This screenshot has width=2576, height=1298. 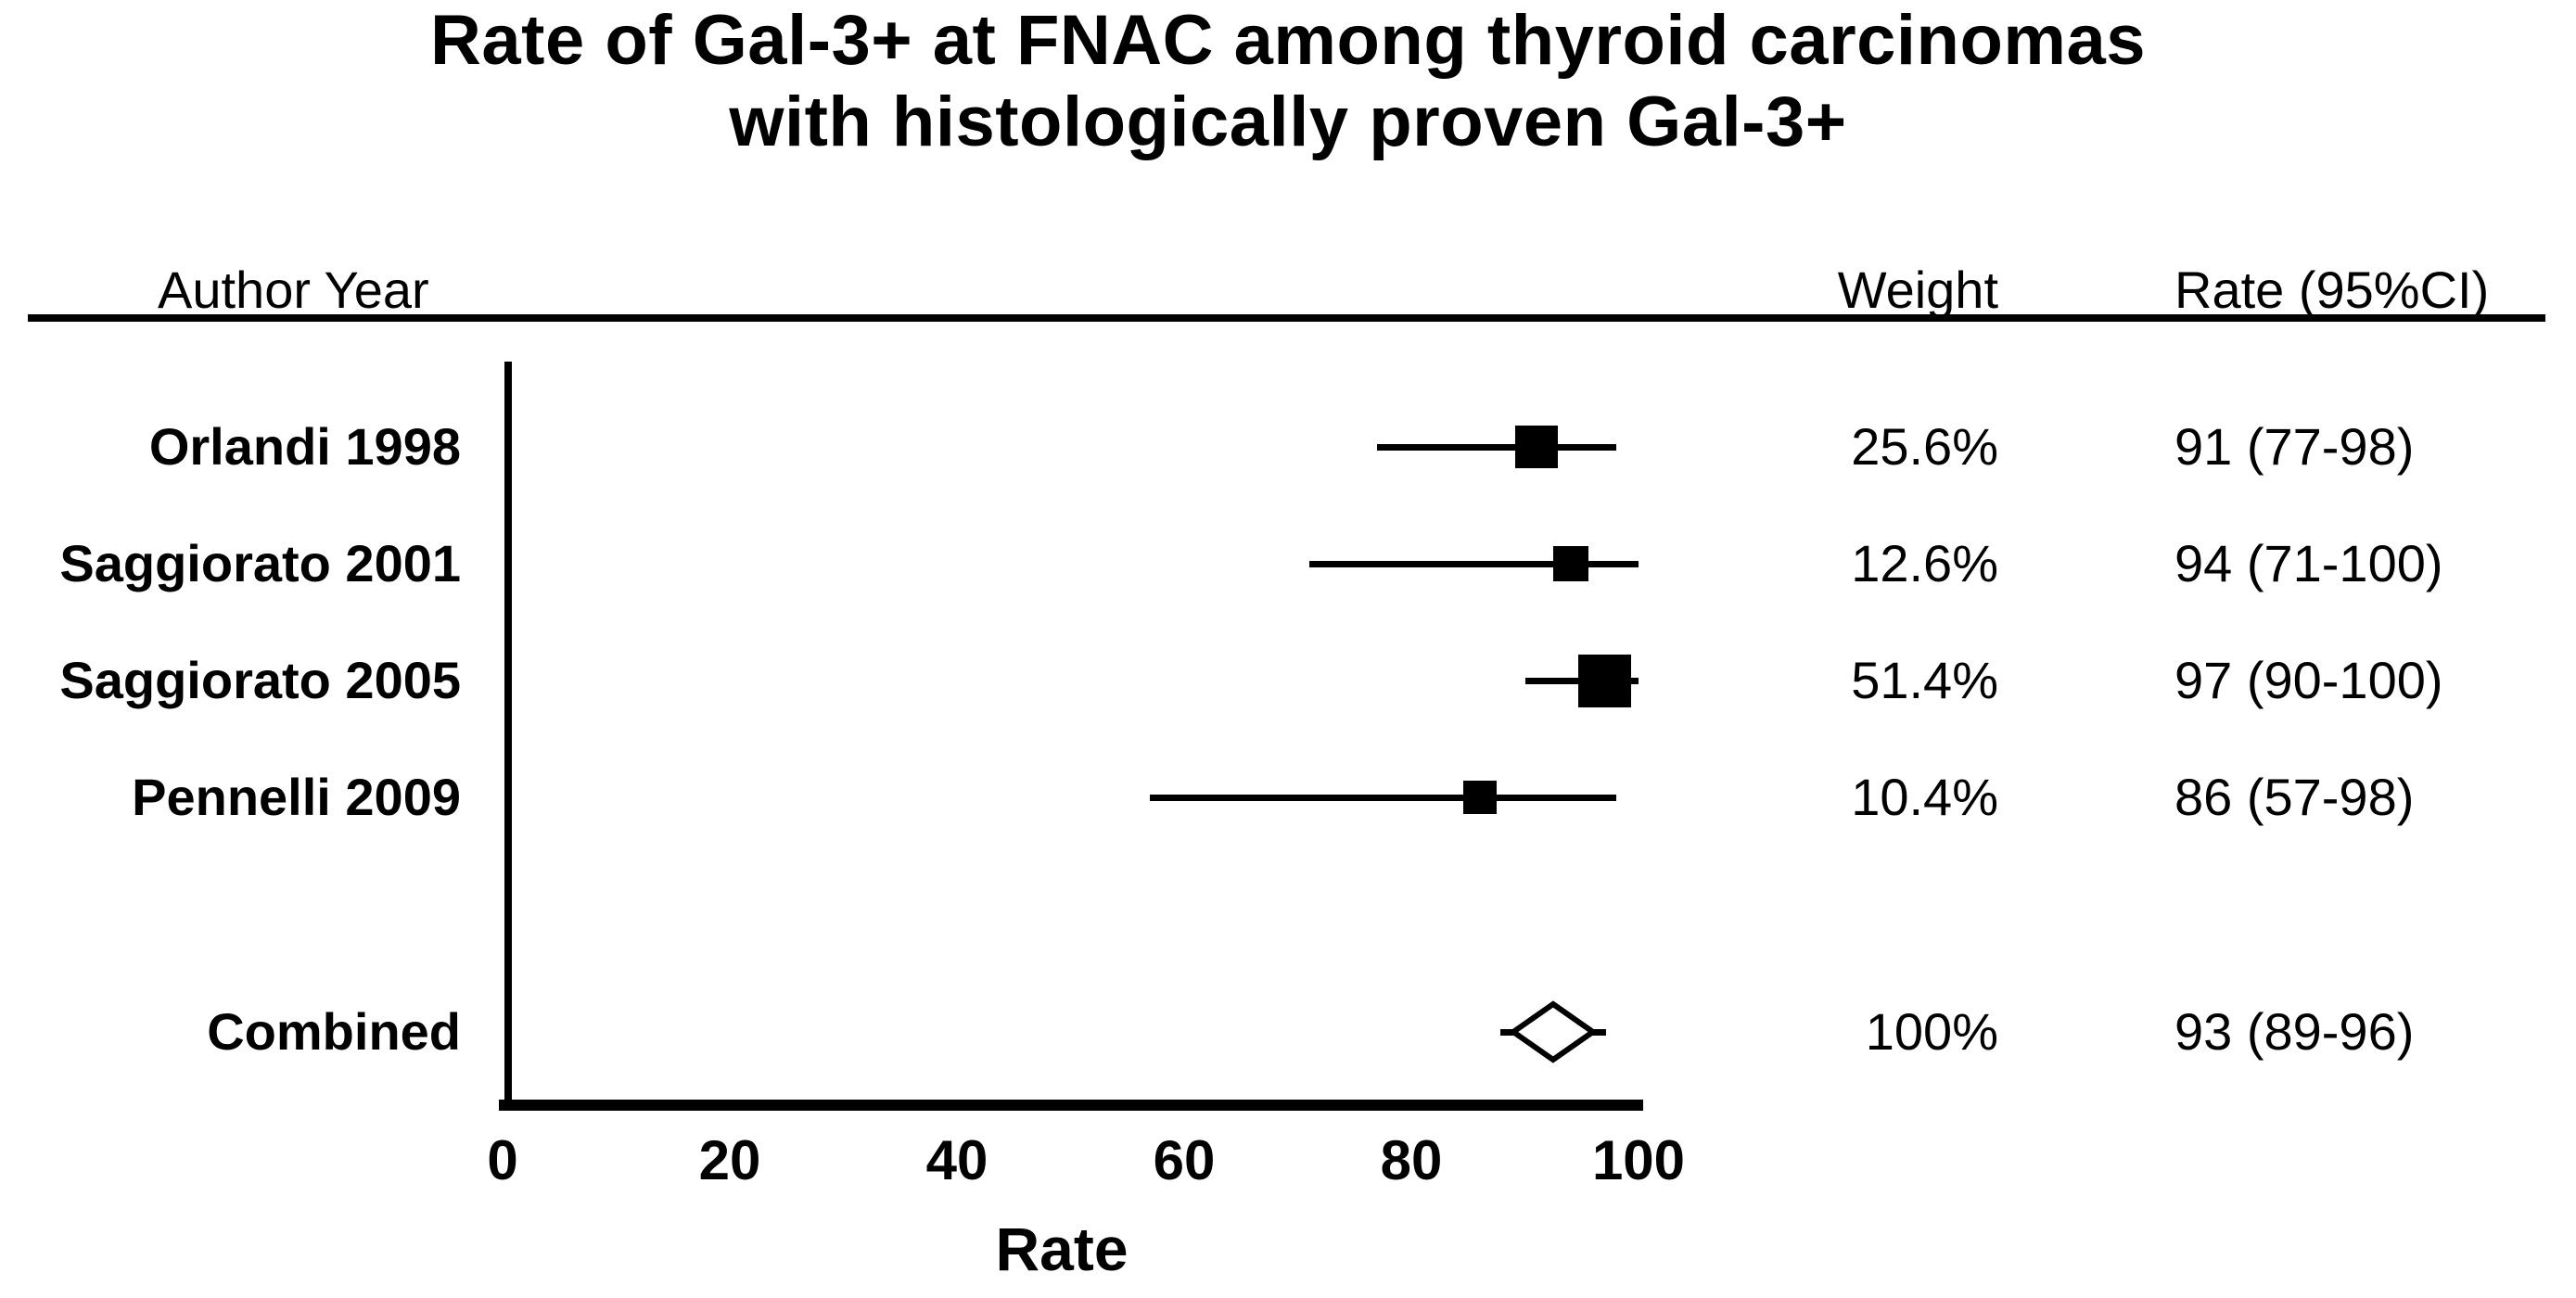 What do you see at coordinates (2294, 797) in the screenshot?
I see `rate-ci-value: 86 (57-98)` at bounding box center [2294, 797].